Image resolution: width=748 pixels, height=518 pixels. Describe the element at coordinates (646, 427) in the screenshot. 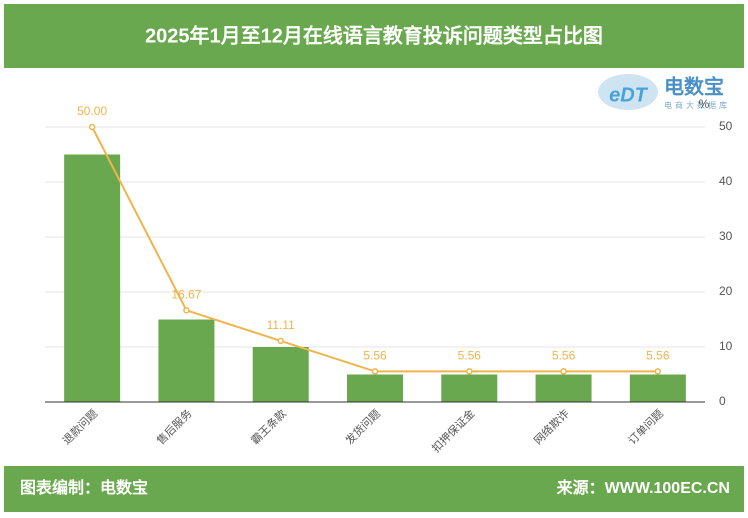

I see `x-tick-label: 订单问题` at that location.